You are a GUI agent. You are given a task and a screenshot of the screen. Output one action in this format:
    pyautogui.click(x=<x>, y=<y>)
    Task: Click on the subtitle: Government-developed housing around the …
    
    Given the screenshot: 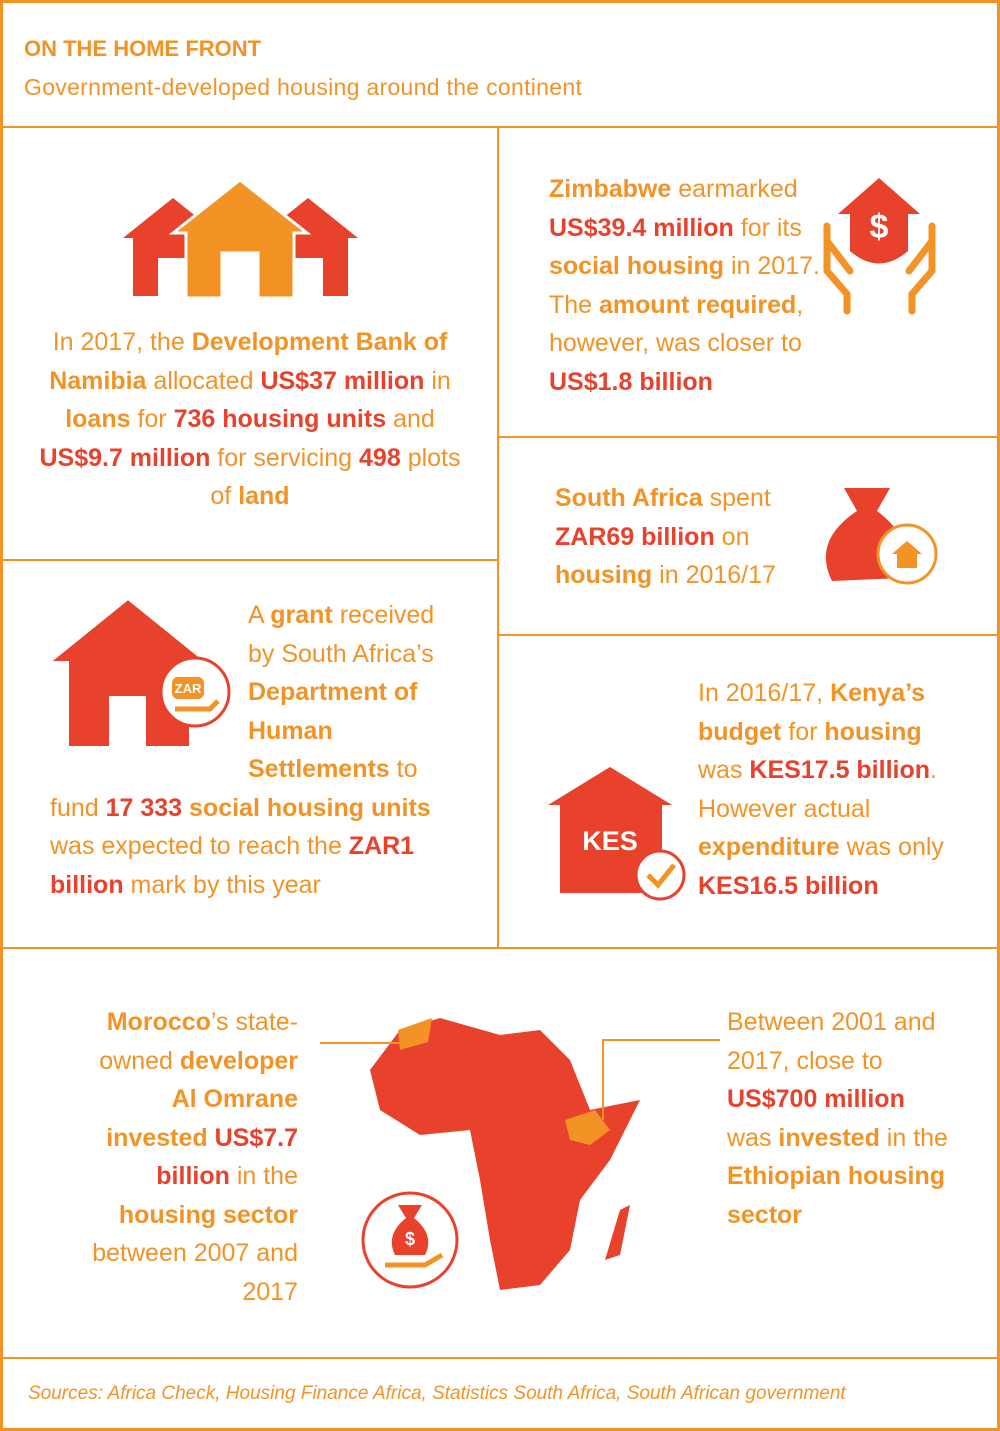 What is the action you would take?
    pyautogui.click(x=303, y=87)
    